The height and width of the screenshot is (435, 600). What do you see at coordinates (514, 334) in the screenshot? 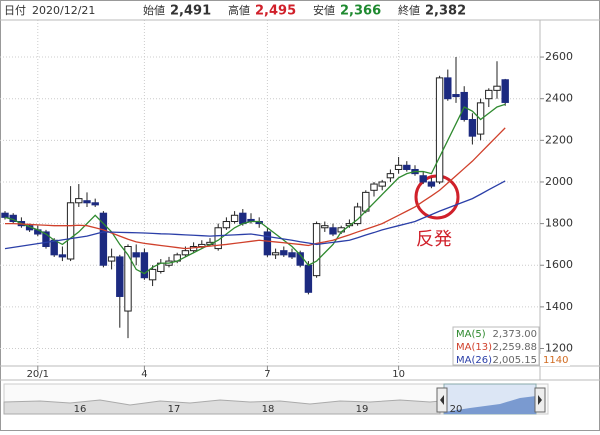
I see `legend-value: 2,373.00` at bounding box center [514, 334].